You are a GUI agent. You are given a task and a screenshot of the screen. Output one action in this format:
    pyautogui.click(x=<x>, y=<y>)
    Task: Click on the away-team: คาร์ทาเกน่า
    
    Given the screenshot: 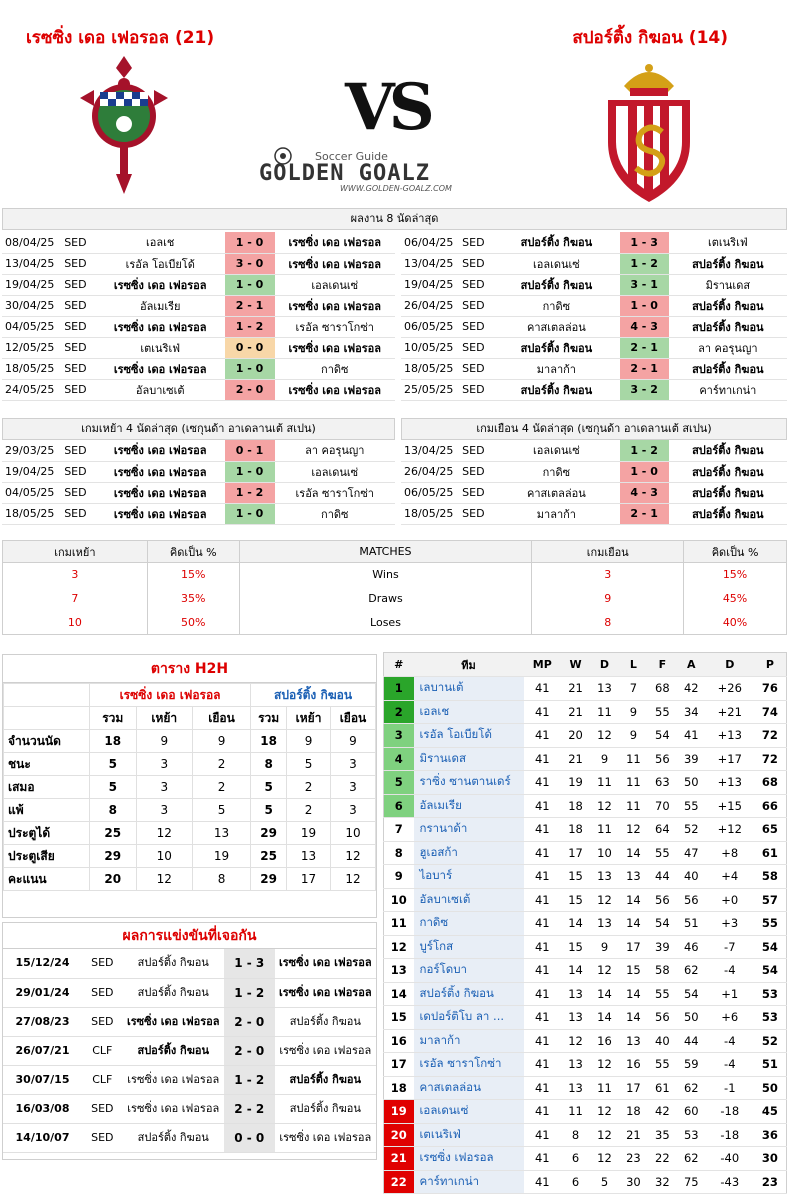 What is the action you would take?
    pyautogui.click(x=727, y=390)
    